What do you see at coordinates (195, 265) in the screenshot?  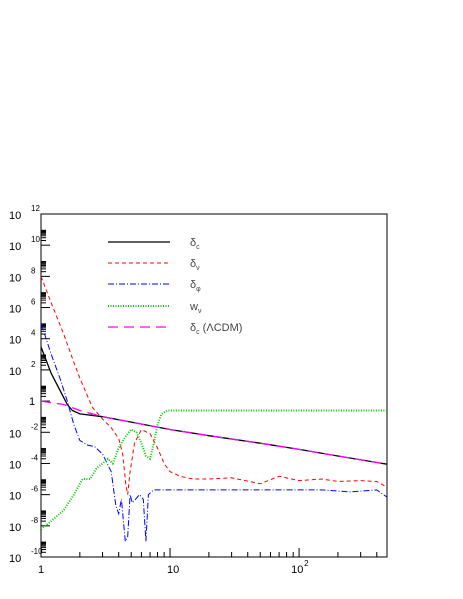 I see `legend-label-1: δν` at bounding box center [195, 265].